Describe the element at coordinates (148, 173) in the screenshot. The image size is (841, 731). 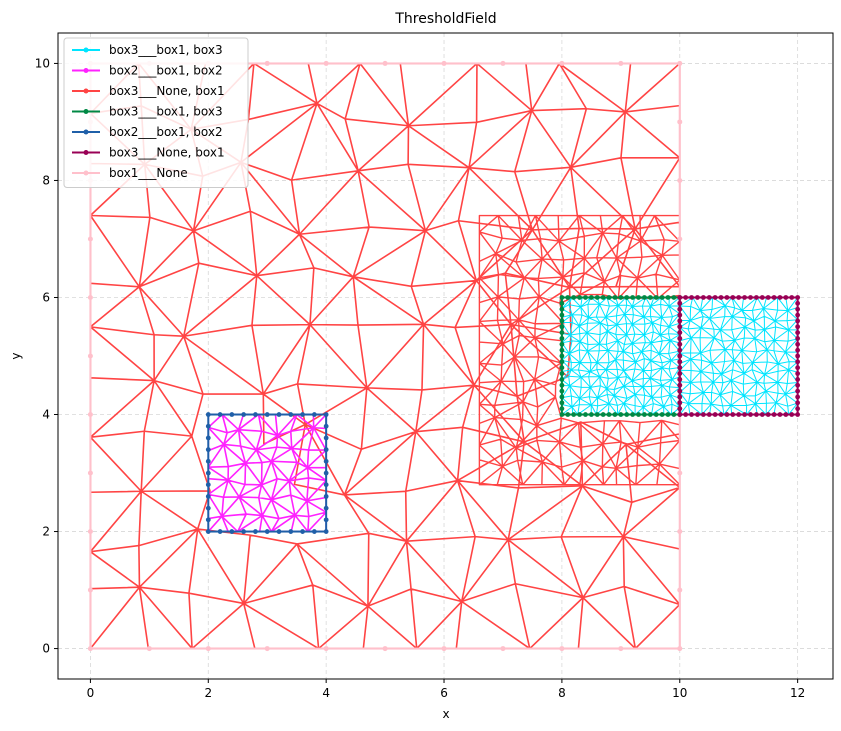
I see `legend-label: box1___None` at that location.